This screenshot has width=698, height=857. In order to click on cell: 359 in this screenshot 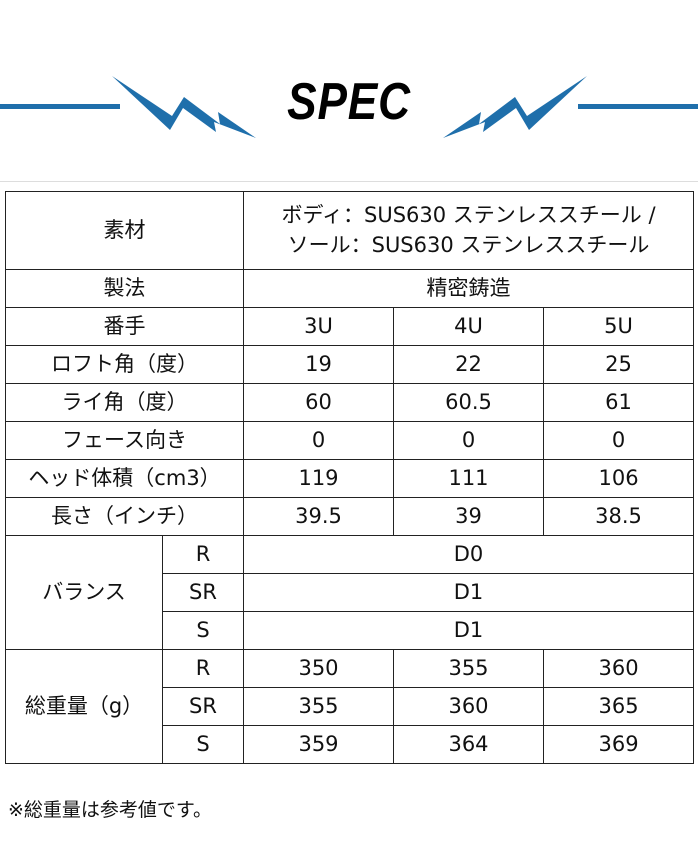, I will do `click(318, 744)`.